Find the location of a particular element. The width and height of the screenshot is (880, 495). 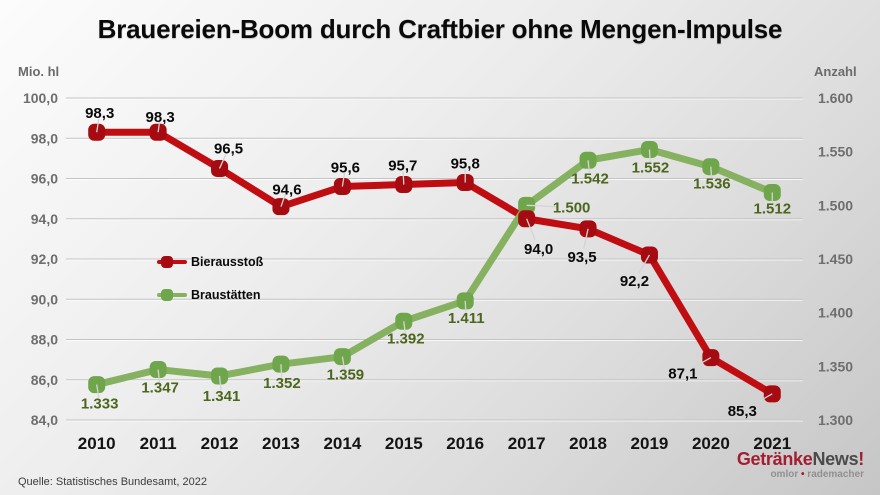

brand-logo: GetränkeNews! omlor • rademacher is located at coordinates (800, 465).